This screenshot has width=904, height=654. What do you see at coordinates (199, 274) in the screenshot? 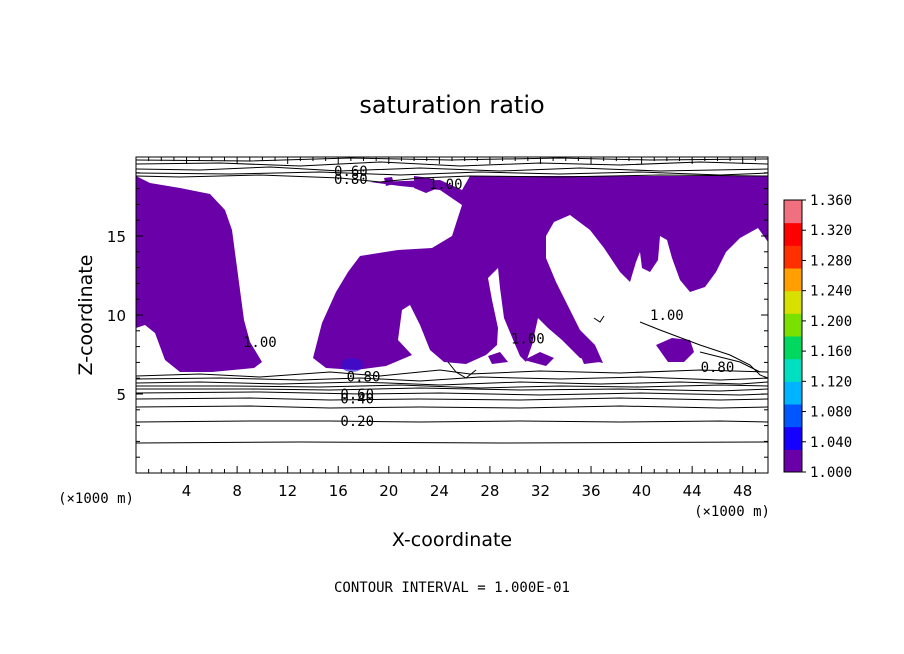
I see `supersat-region-left` at bounding box center [199, 274].